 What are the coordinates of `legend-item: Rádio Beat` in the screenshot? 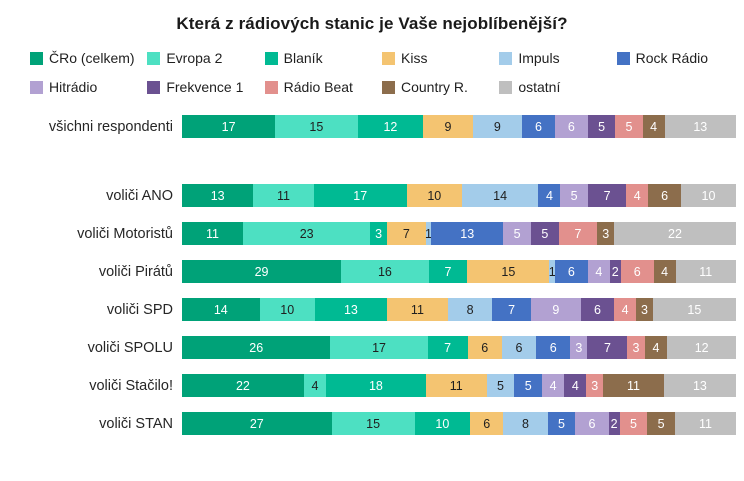 It's located at (323, 87).